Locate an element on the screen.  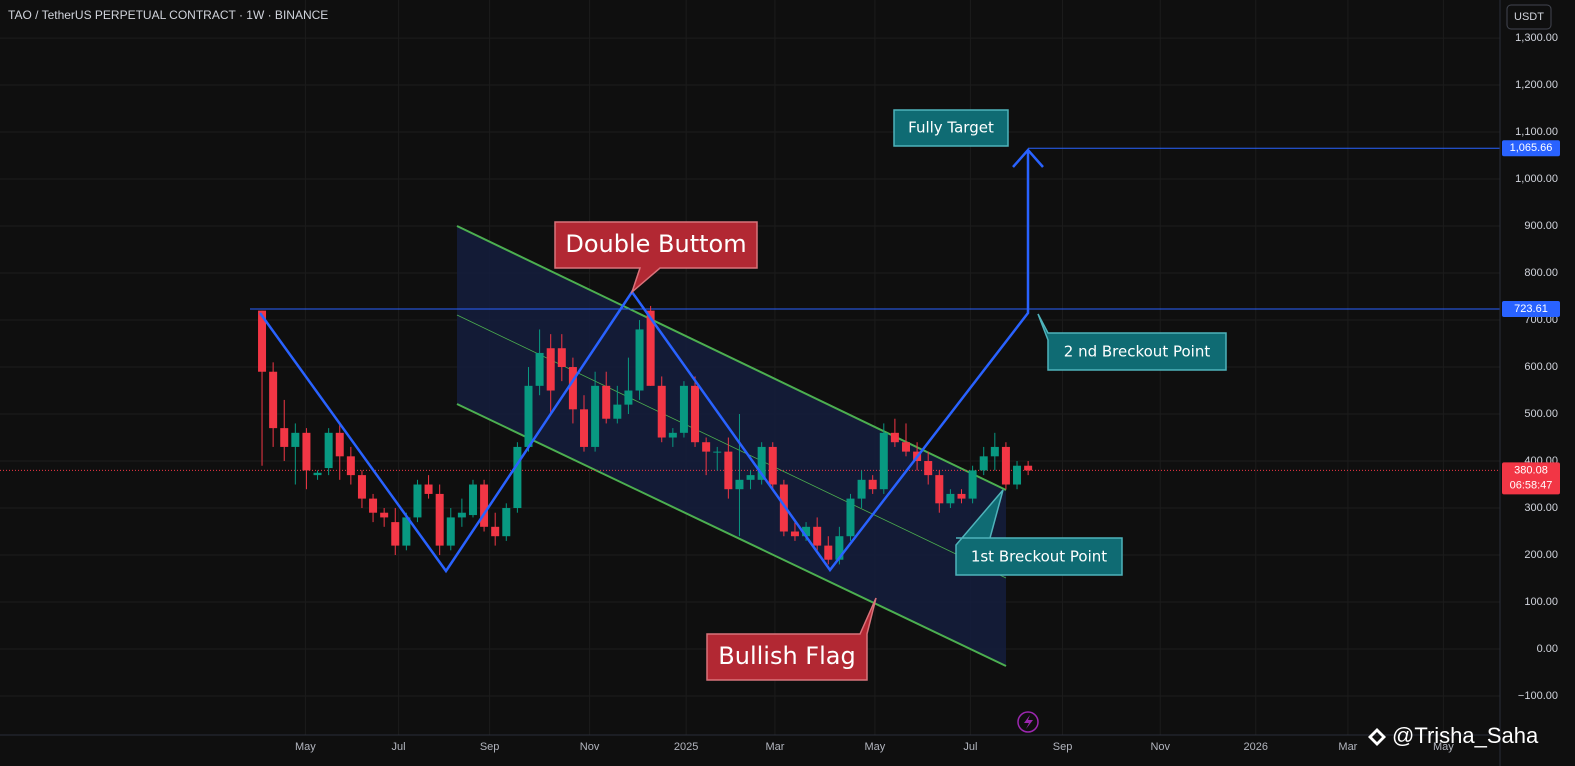
y-tick-label: 900.00 is located at coordinates (1541, 226).